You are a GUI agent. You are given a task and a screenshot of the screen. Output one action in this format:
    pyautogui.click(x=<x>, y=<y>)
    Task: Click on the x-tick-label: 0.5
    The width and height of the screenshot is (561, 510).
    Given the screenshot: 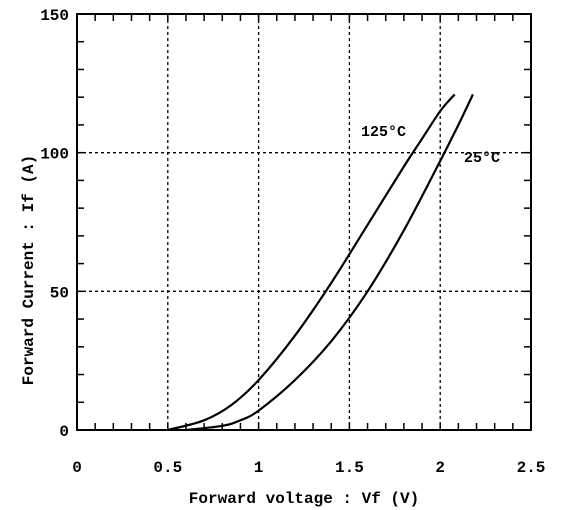 What is the action you would take?
    pyautogui.click(x=167, y=468)
    